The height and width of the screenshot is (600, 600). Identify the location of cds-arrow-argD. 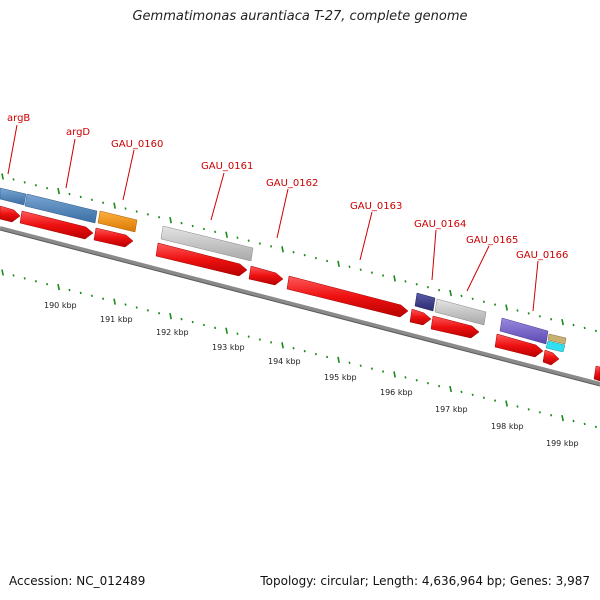
(56, 225).